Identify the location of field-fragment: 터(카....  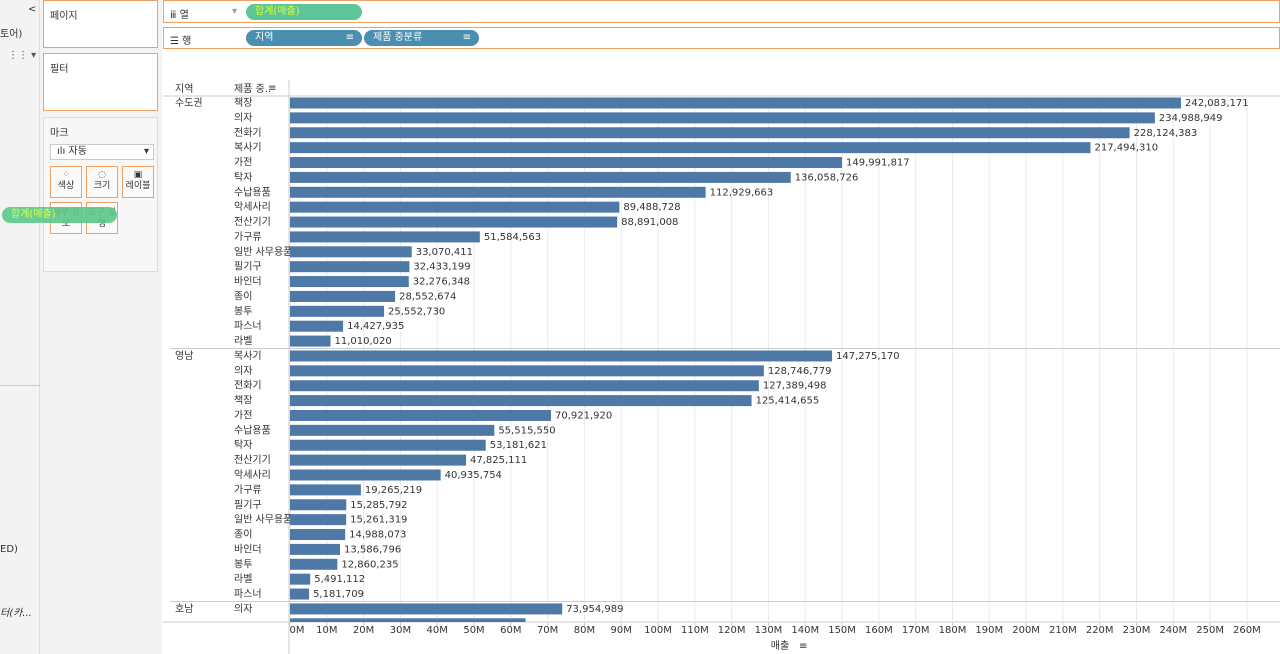
(16, 613).